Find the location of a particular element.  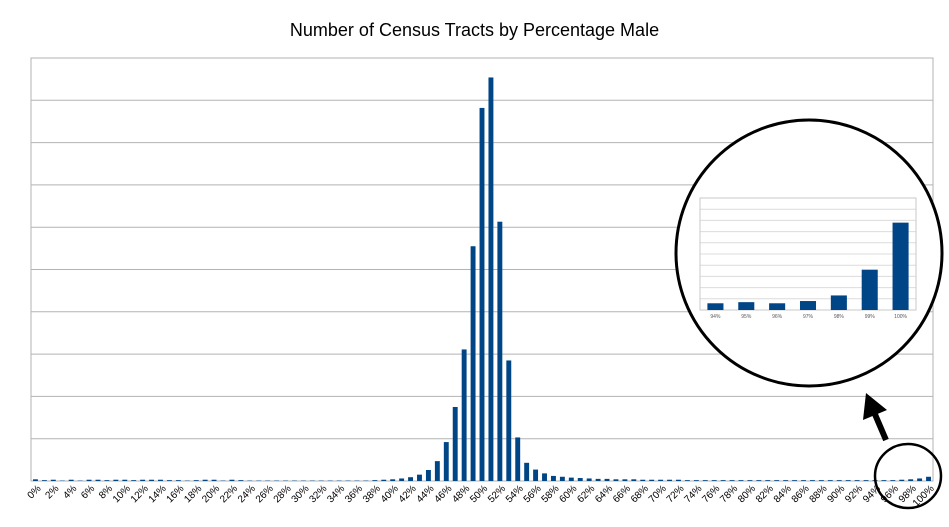

bar-0% is located at coordinates (35, 480).